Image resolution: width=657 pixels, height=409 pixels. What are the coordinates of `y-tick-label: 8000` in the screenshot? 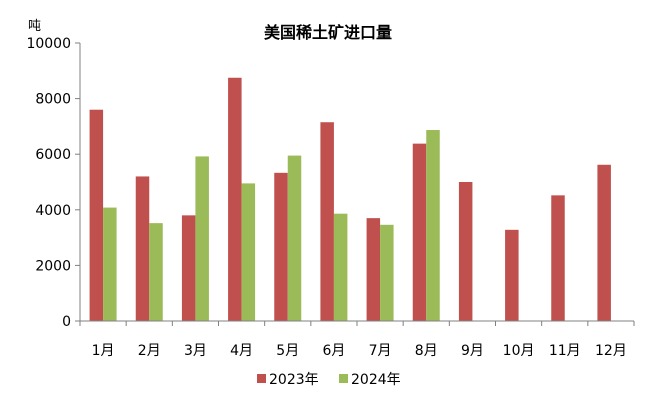 It's located at (53, 100).